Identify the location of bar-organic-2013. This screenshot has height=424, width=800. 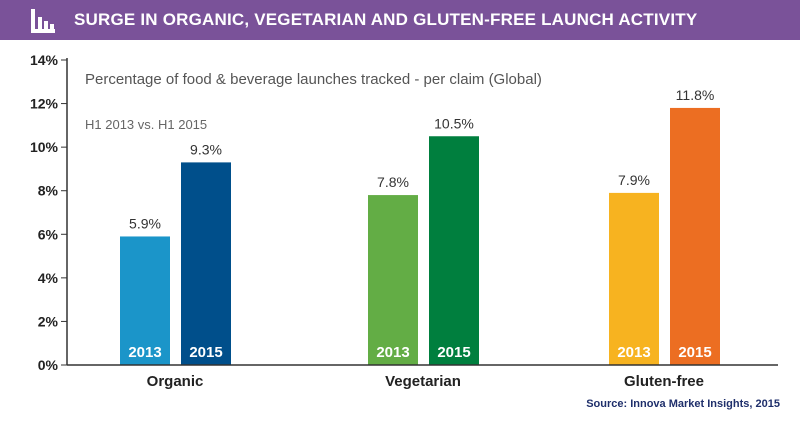
(145, 300).